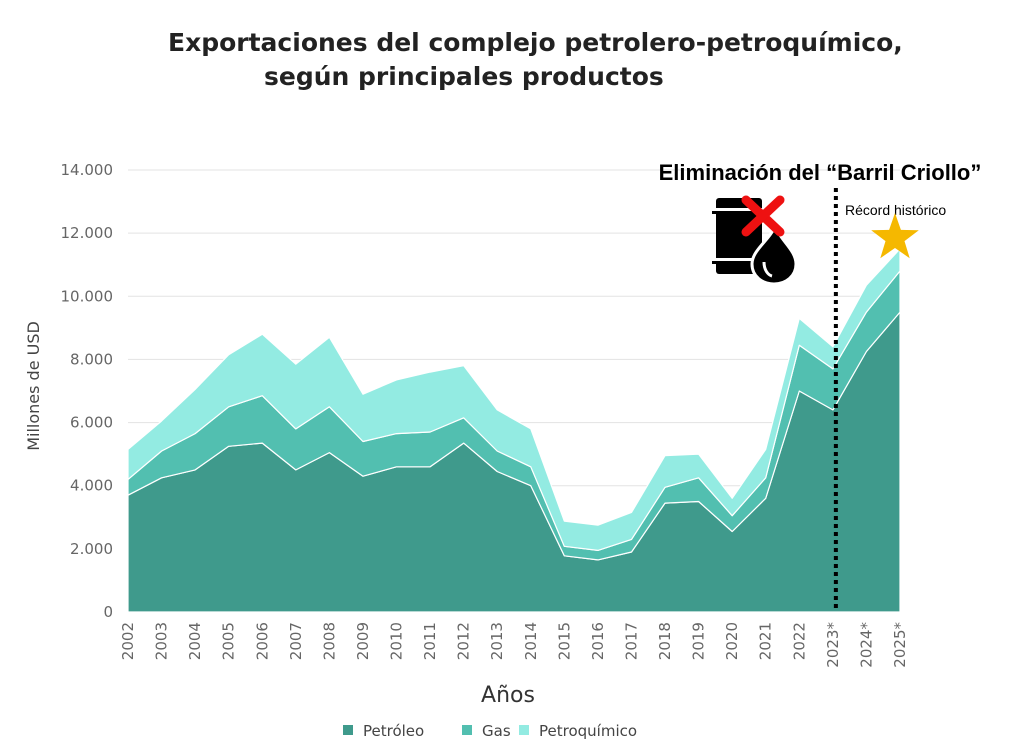 The image size is (1022, 752). Describe the element at coordinates (699, 641) in the screenshot. I see `x-tick-label: 2019` at that location.